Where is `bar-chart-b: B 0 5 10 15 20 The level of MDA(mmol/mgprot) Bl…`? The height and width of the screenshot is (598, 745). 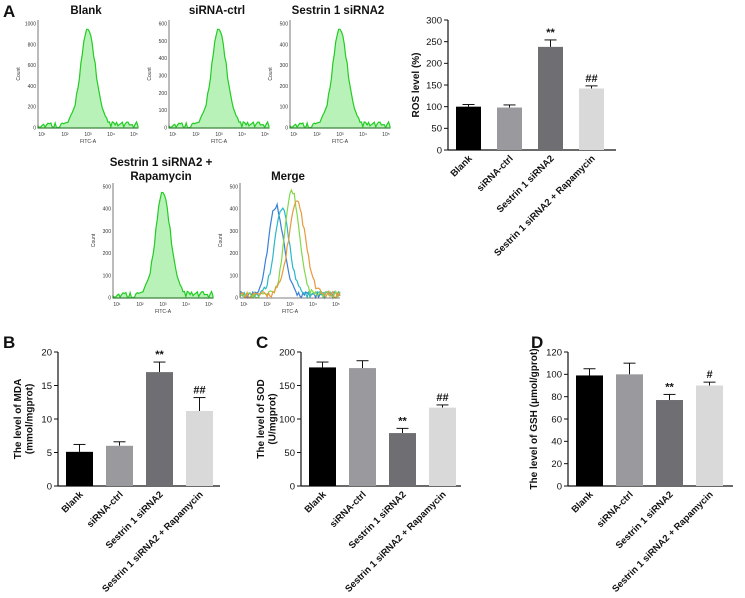 bar-chart-b: B 0 5 10 15 20 The level of MDA(mmol/mgprot) Bl… is located at coordinates (111, 464).